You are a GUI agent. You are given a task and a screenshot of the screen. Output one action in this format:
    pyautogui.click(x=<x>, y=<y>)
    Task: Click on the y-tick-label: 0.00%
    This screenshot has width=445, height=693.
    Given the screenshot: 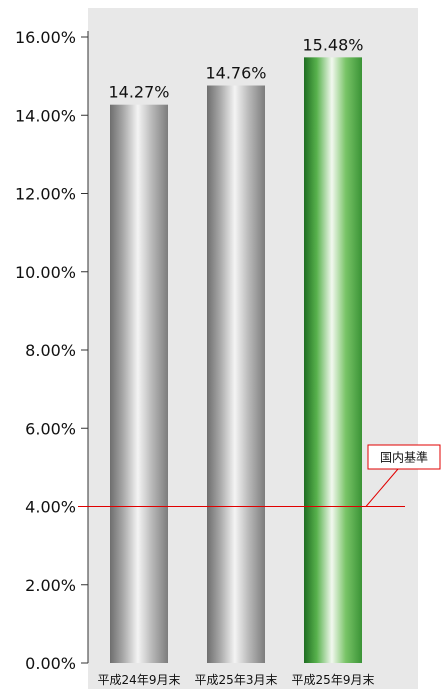 What is the action you would take?
    pyautogui.click(x=50, y=663)
    